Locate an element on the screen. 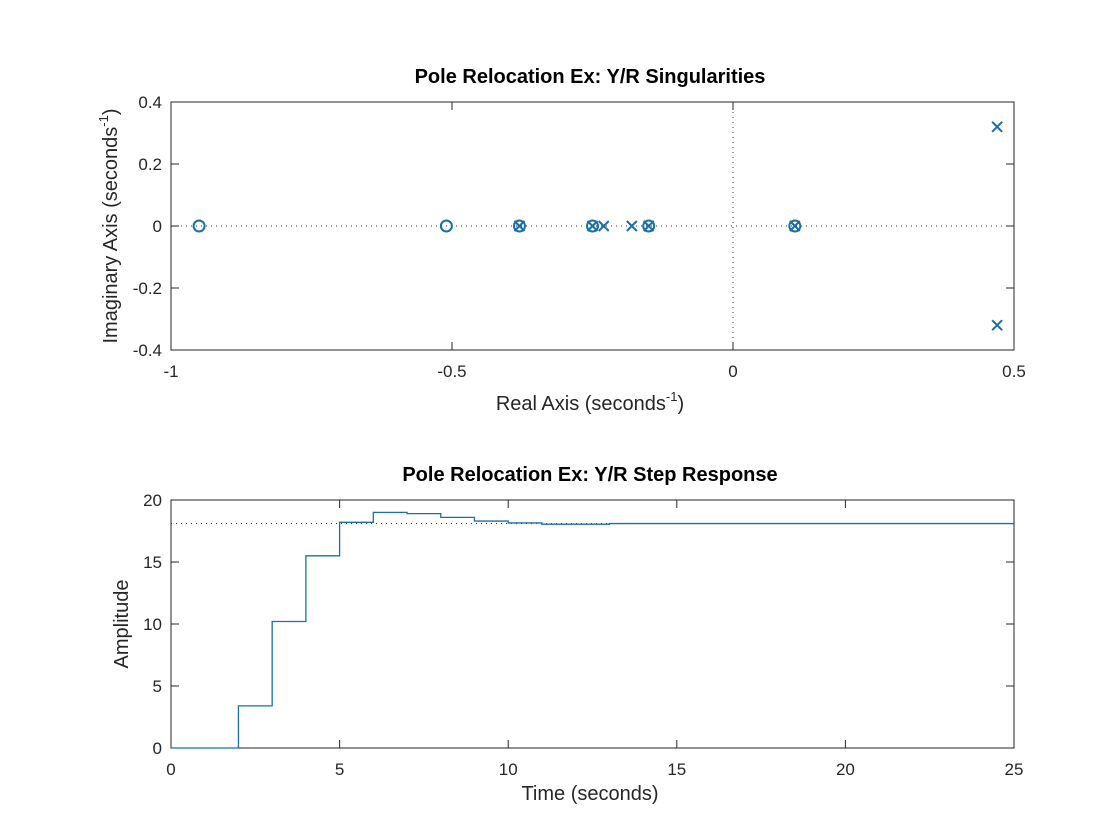 This screenshot has width=1120, height=840. step-response-y-tick-label: 10 is located at coordinates (152, 624).